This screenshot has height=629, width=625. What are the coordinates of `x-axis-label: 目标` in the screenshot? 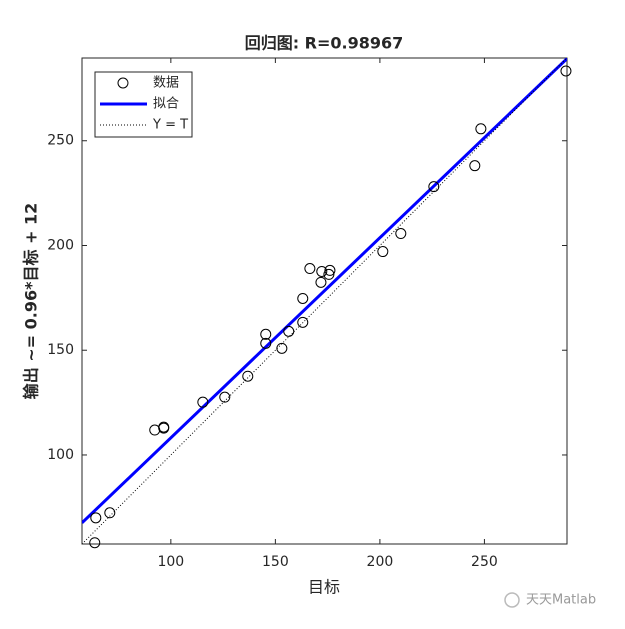 It's located at (324, 587).